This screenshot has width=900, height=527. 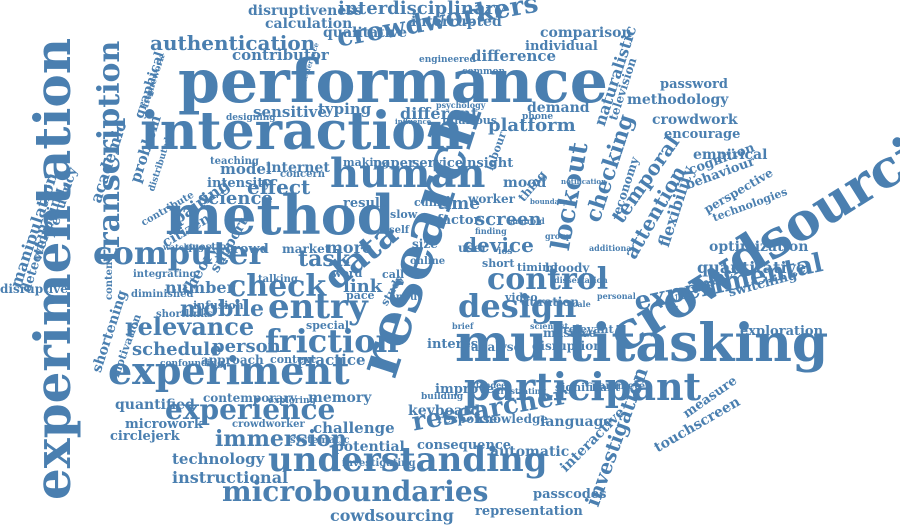 What do you see at coordinates (694, 84) in the screenshot?
I see `cloud-word-password: password` at bounding box center [694, 84].